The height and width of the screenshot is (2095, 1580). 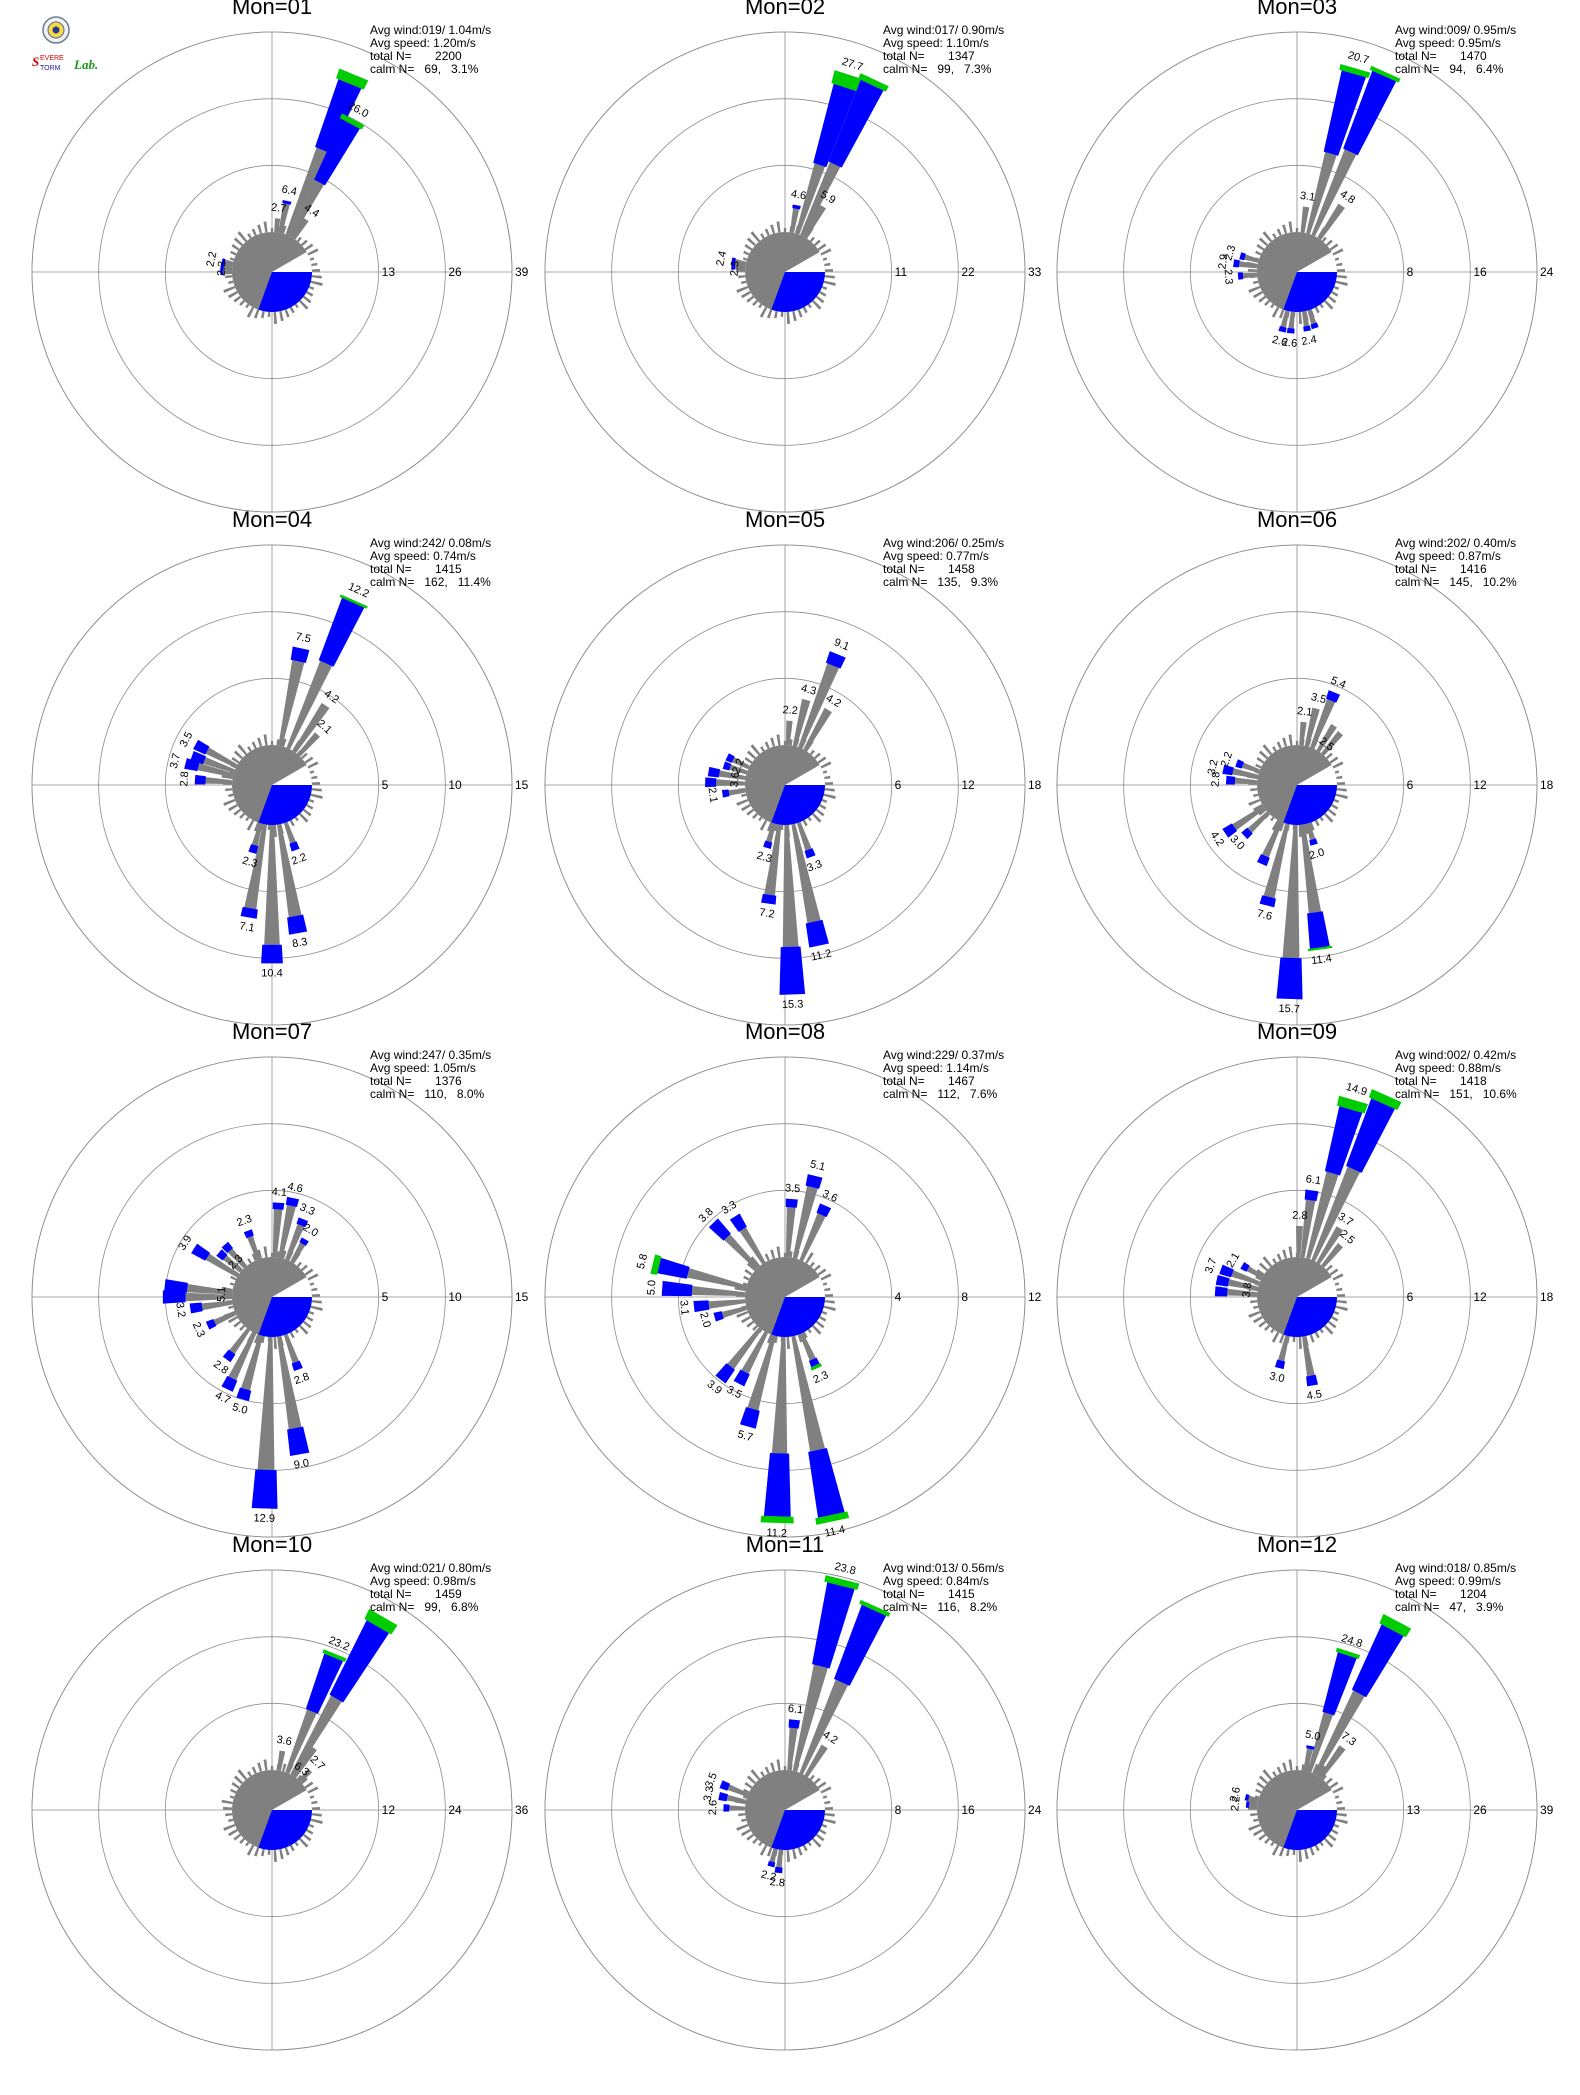 I want to click on petal-value-label: 4.2, so click(x=331, y=697).